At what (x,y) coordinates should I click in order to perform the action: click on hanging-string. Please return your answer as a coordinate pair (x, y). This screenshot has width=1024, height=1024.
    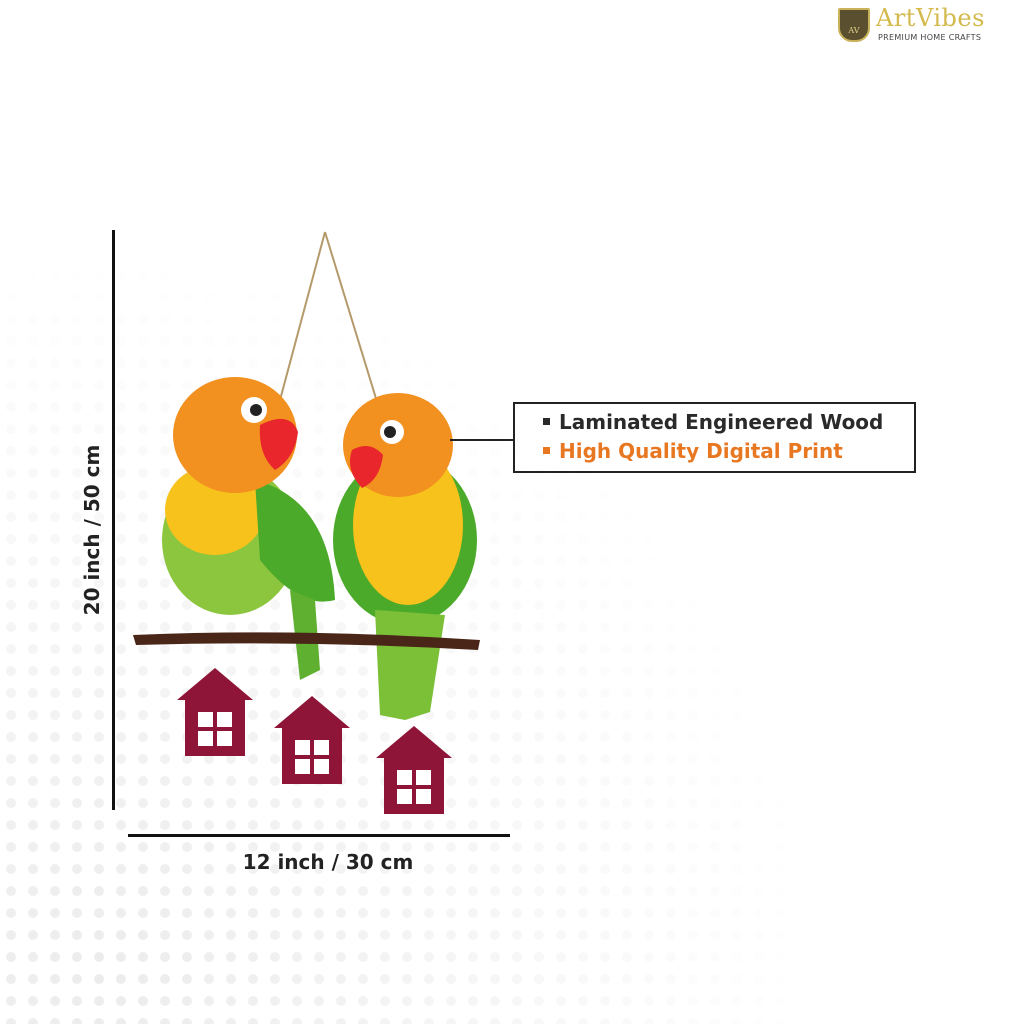
    Looking at the image, I should click on (329, 318).